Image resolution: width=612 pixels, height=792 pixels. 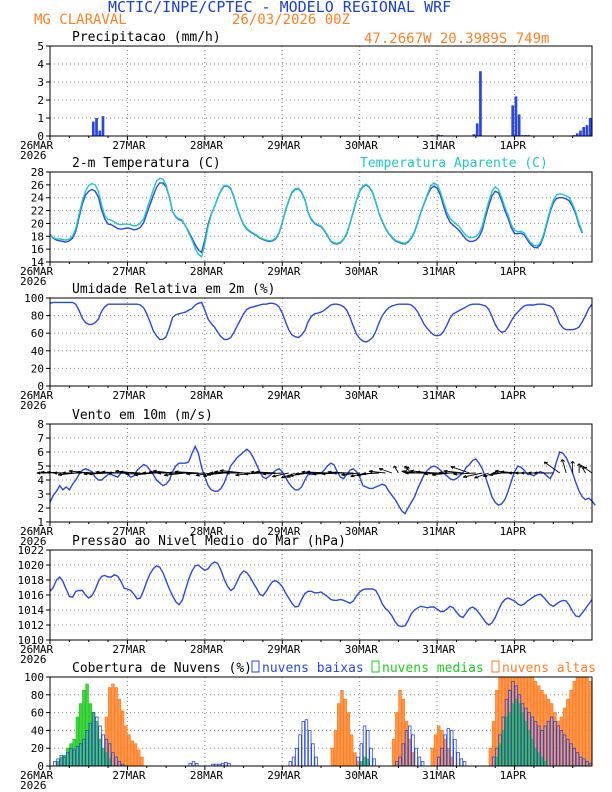 What do you see at coordinates (321, 322) in the screenshot?
I see `rh-line` at bounding box center [321, 322].